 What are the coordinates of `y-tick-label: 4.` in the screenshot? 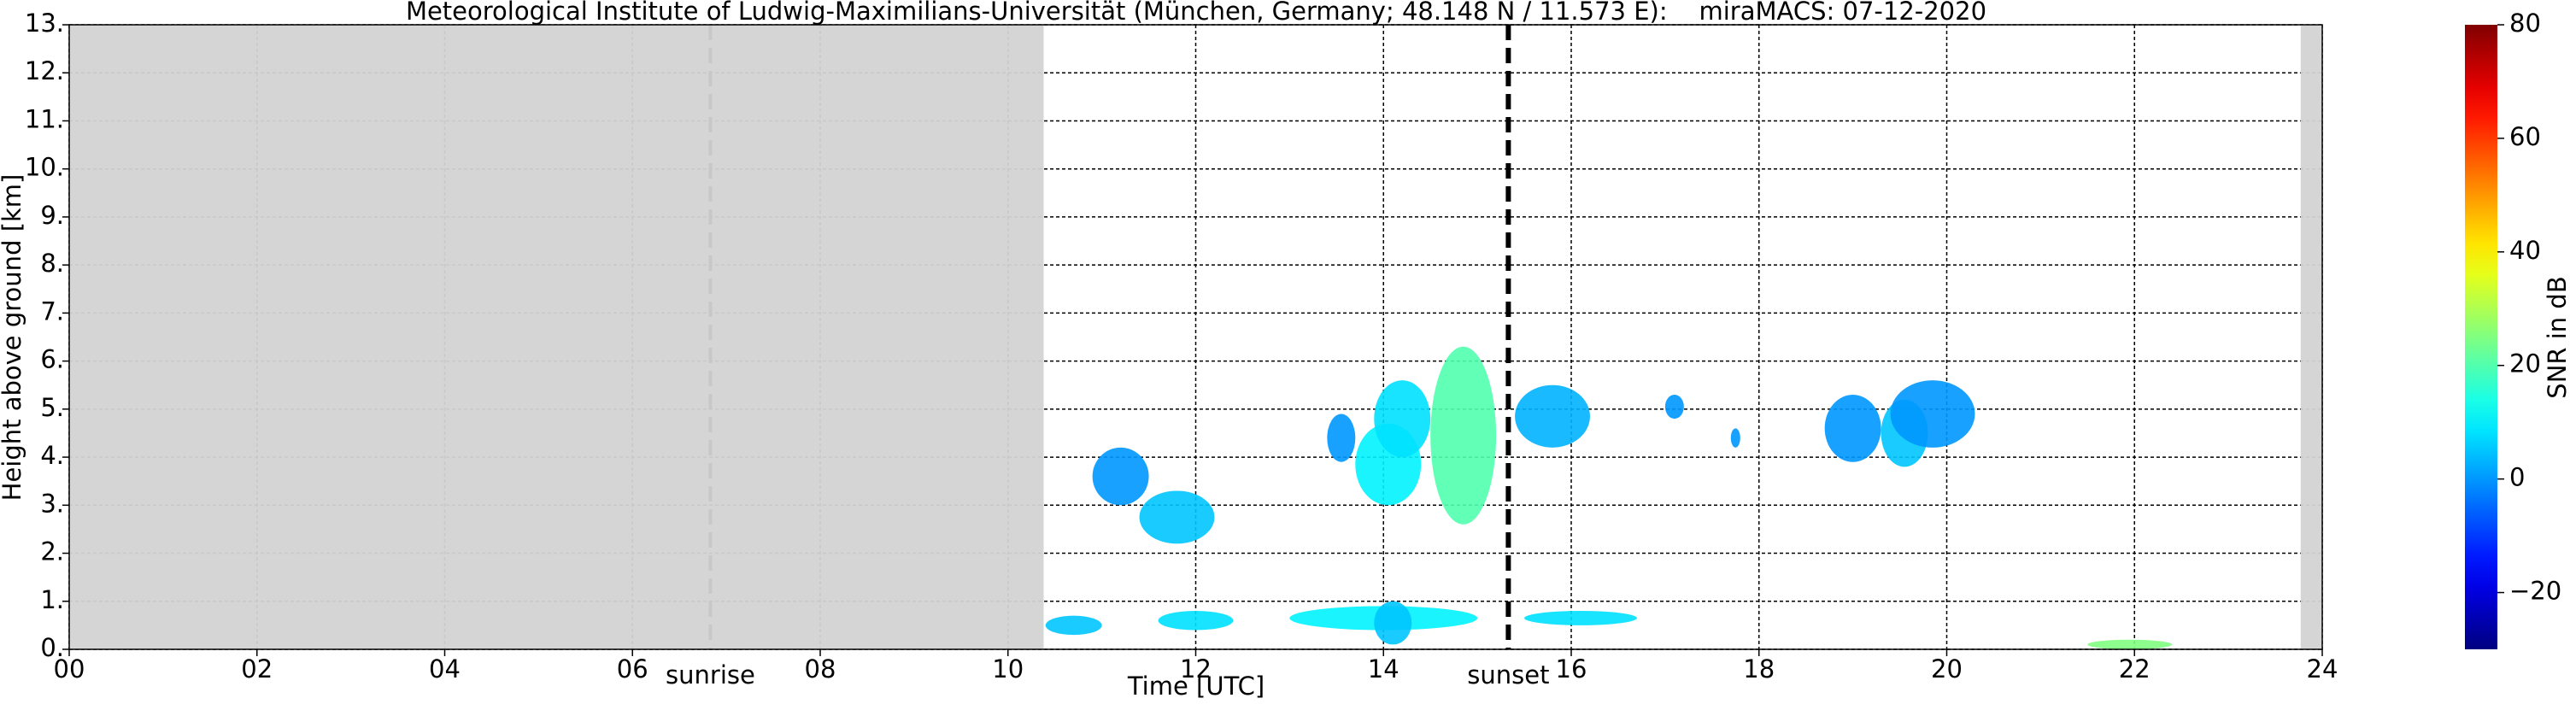 It's located at (52, 455).